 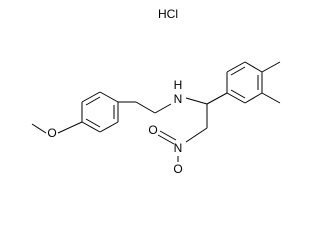 What do you see at coordinates (178, 85) in the screenshot?
I see `atom-label: H` at bounding box center [178, 85].